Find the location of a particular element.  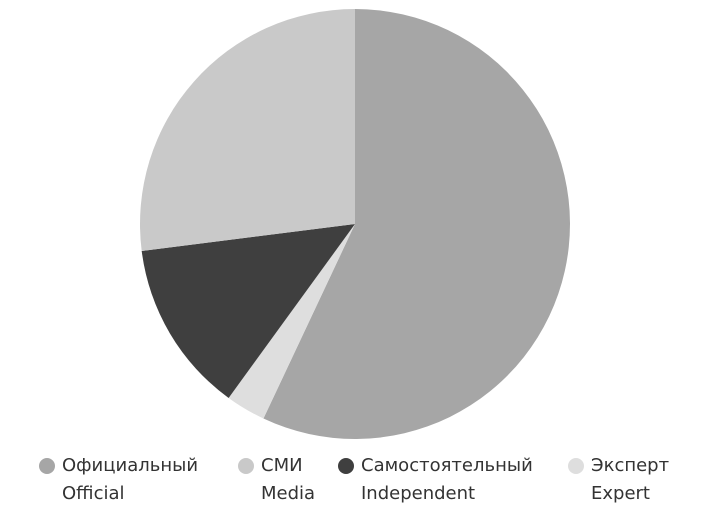

legend-label: СМИ is located at coordinates (282, 465).